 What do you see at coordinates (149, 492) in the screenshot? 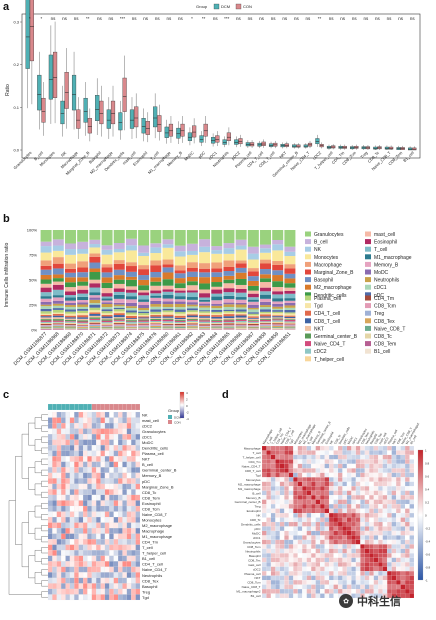
I see `panel-c-row-label: CD8_Tc` at bounding box center [149, 492].